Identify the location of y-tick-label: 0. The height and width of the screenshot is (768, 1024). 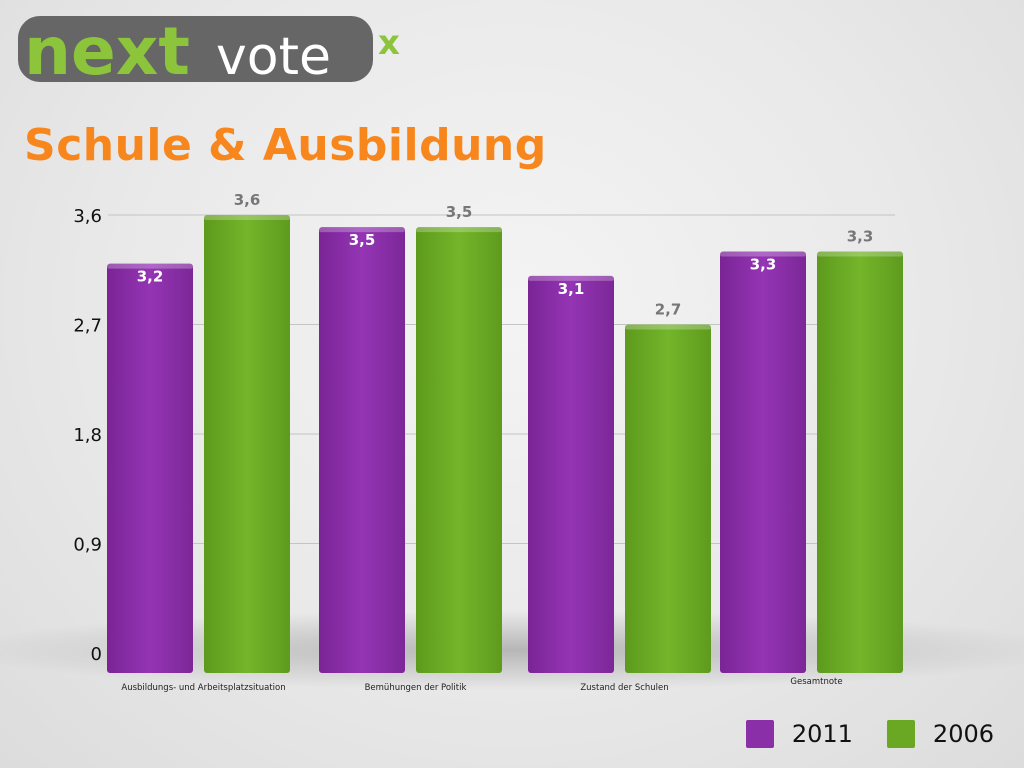
(96, 654).